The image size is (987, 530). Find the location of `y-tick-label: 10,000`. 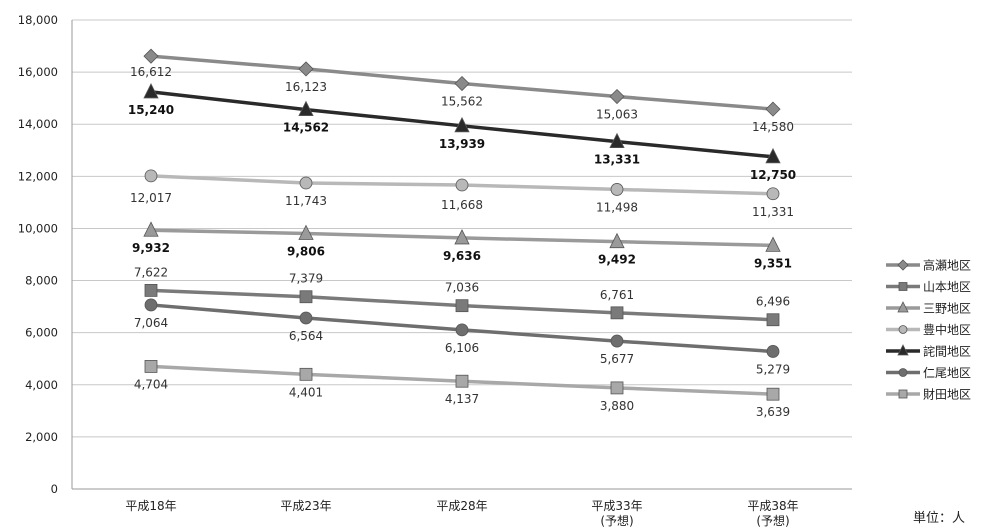

y-tick-label: 10,000 is located at coordinates (38, 228).